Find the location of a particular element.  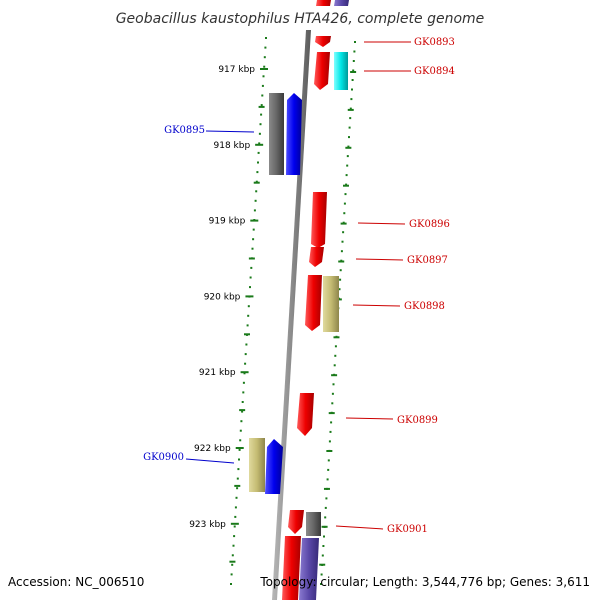

gene-arrow-gk0893 is located at coordinates (323, 41).